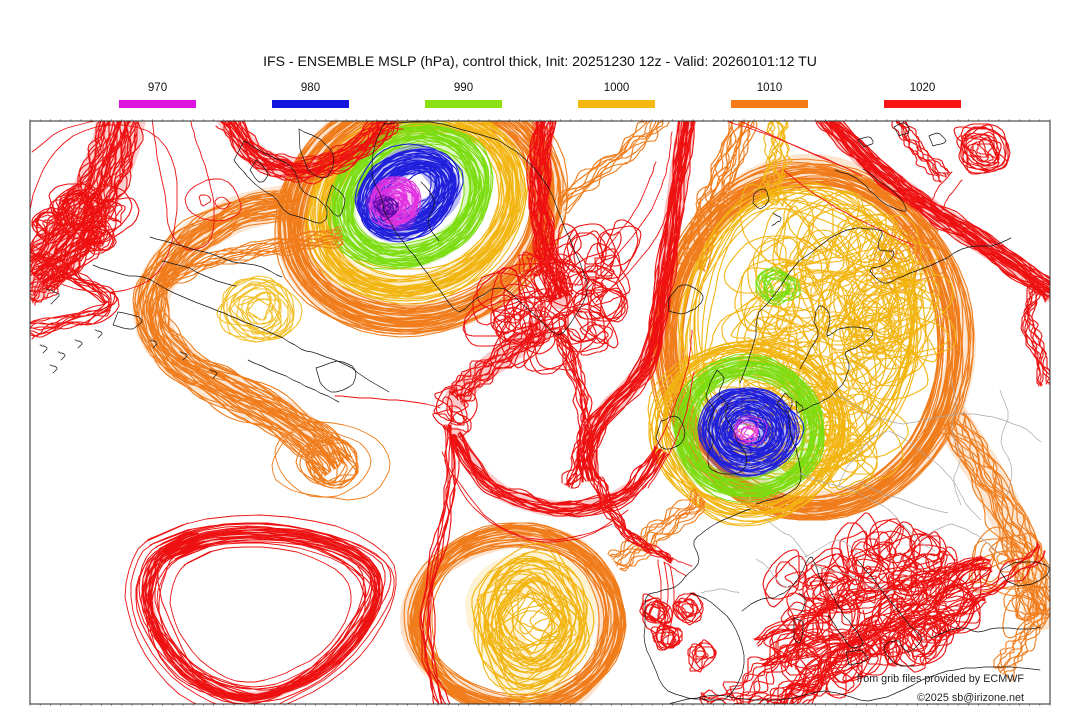 The height and width of the screenshot is (723, 1080). I want to click on svg-text: 990, so click(463, 88).